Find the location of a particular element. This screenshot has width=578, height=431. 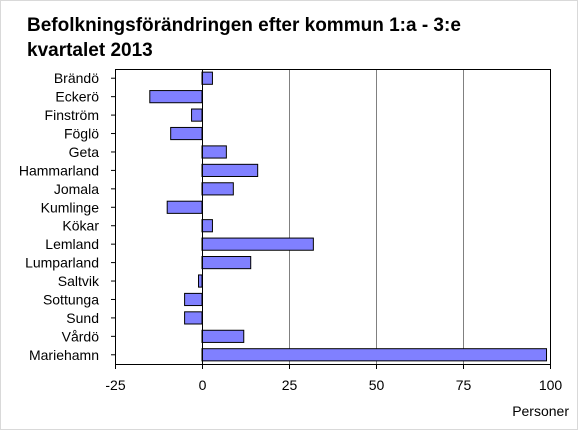

bar-kumlinge is located at coordinates (184, 207).